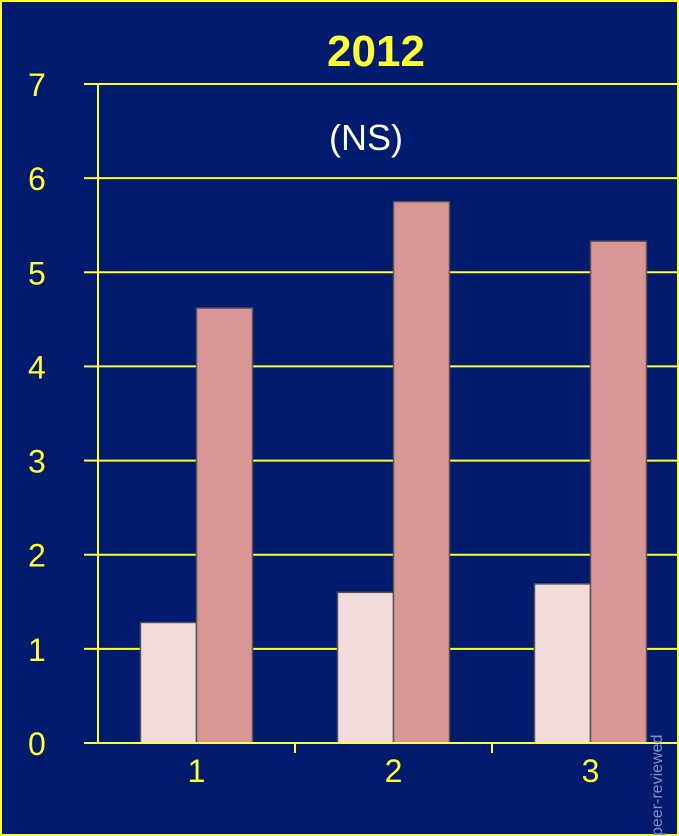 This screenshot has height=836, width=679. What do you see at coordinates (37, 650) in the screenshot?
I see `y-tick-label-1: 1` at bounding box center [37, 650].